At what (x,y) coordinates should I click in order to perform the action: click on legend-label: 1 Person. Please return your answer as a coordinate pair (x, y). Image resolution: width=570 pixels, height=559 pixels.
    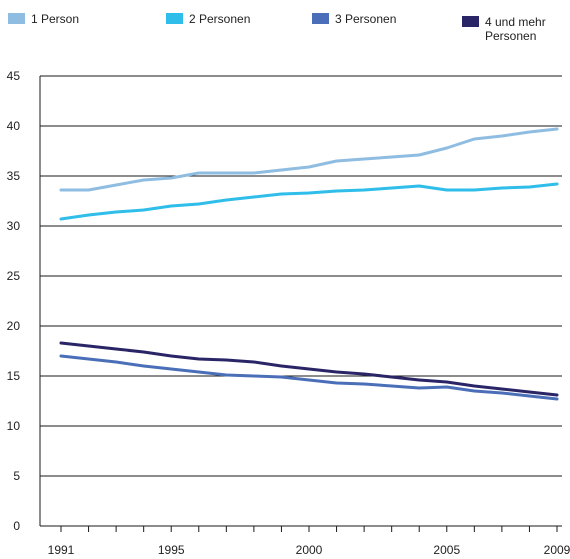
    Looking at the image, I should click on (55, 19).